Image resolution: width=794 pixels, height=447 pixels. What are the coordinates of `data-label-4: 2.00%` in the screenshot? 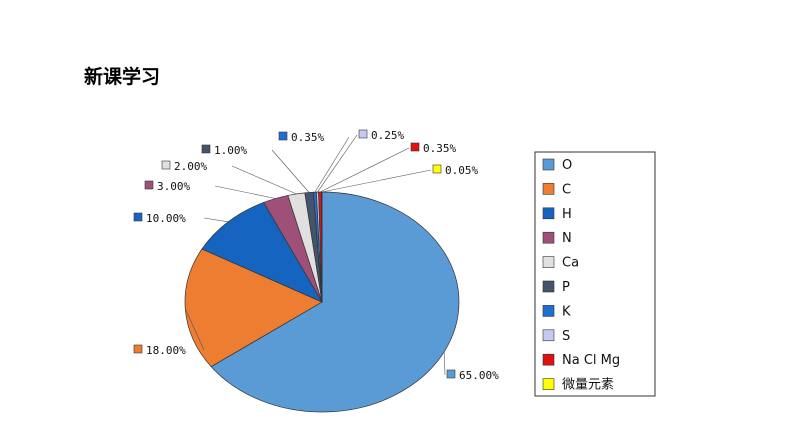 It's located at (190, 166).